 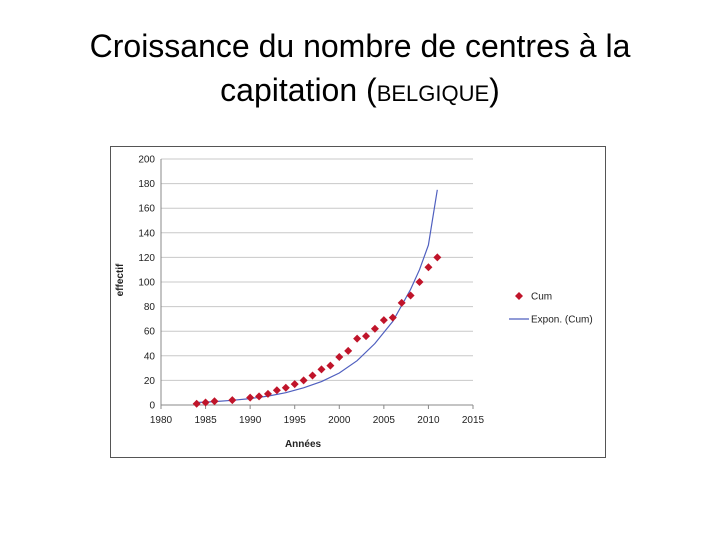 I want to click on y-tick-label: 80, so click(x=150, y=307).